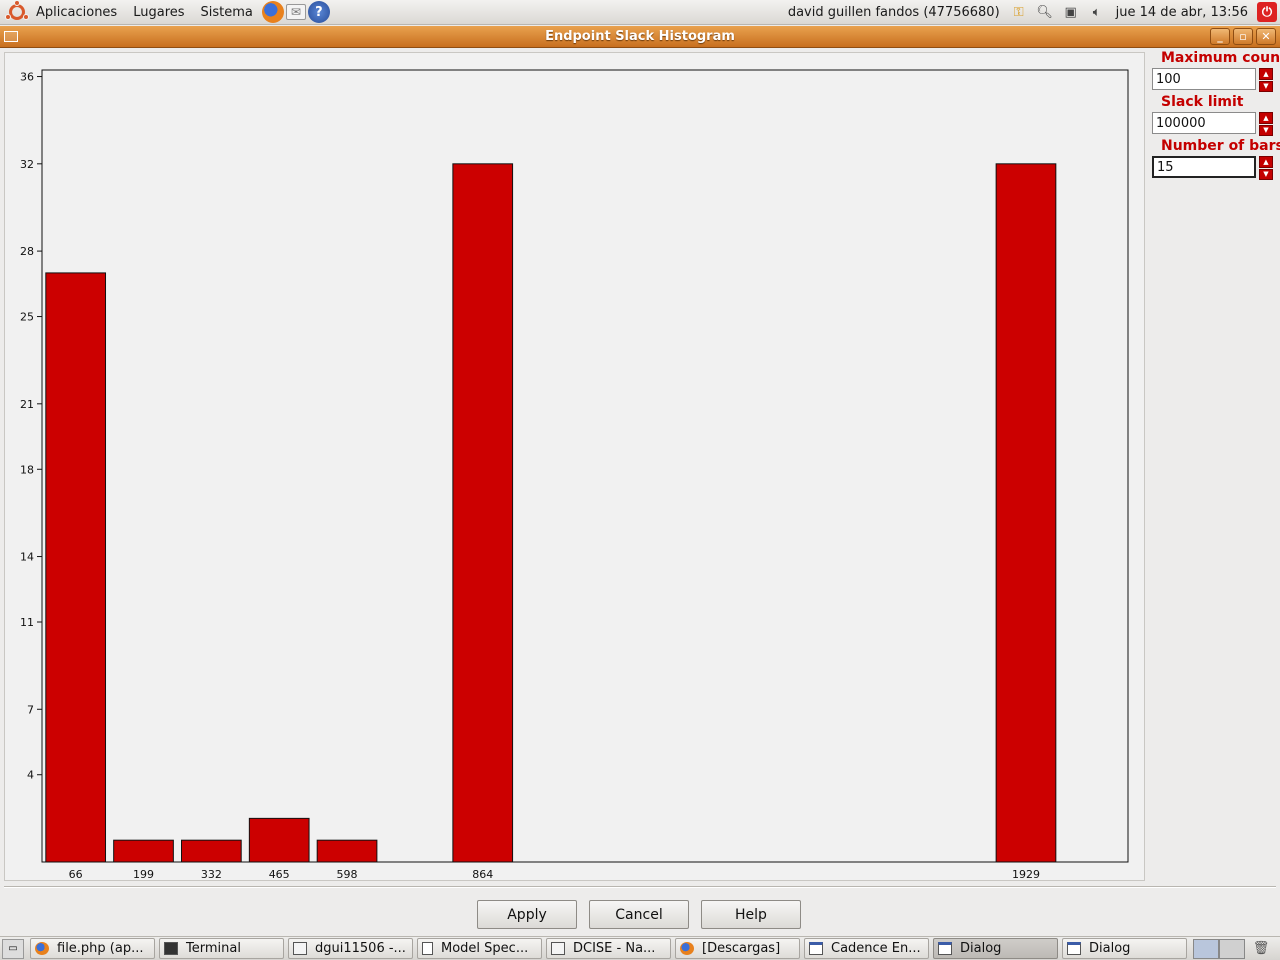 The width and height of the screenshot is (1280, 960). I want to click on task-label: Terminal, so click(213, 948).